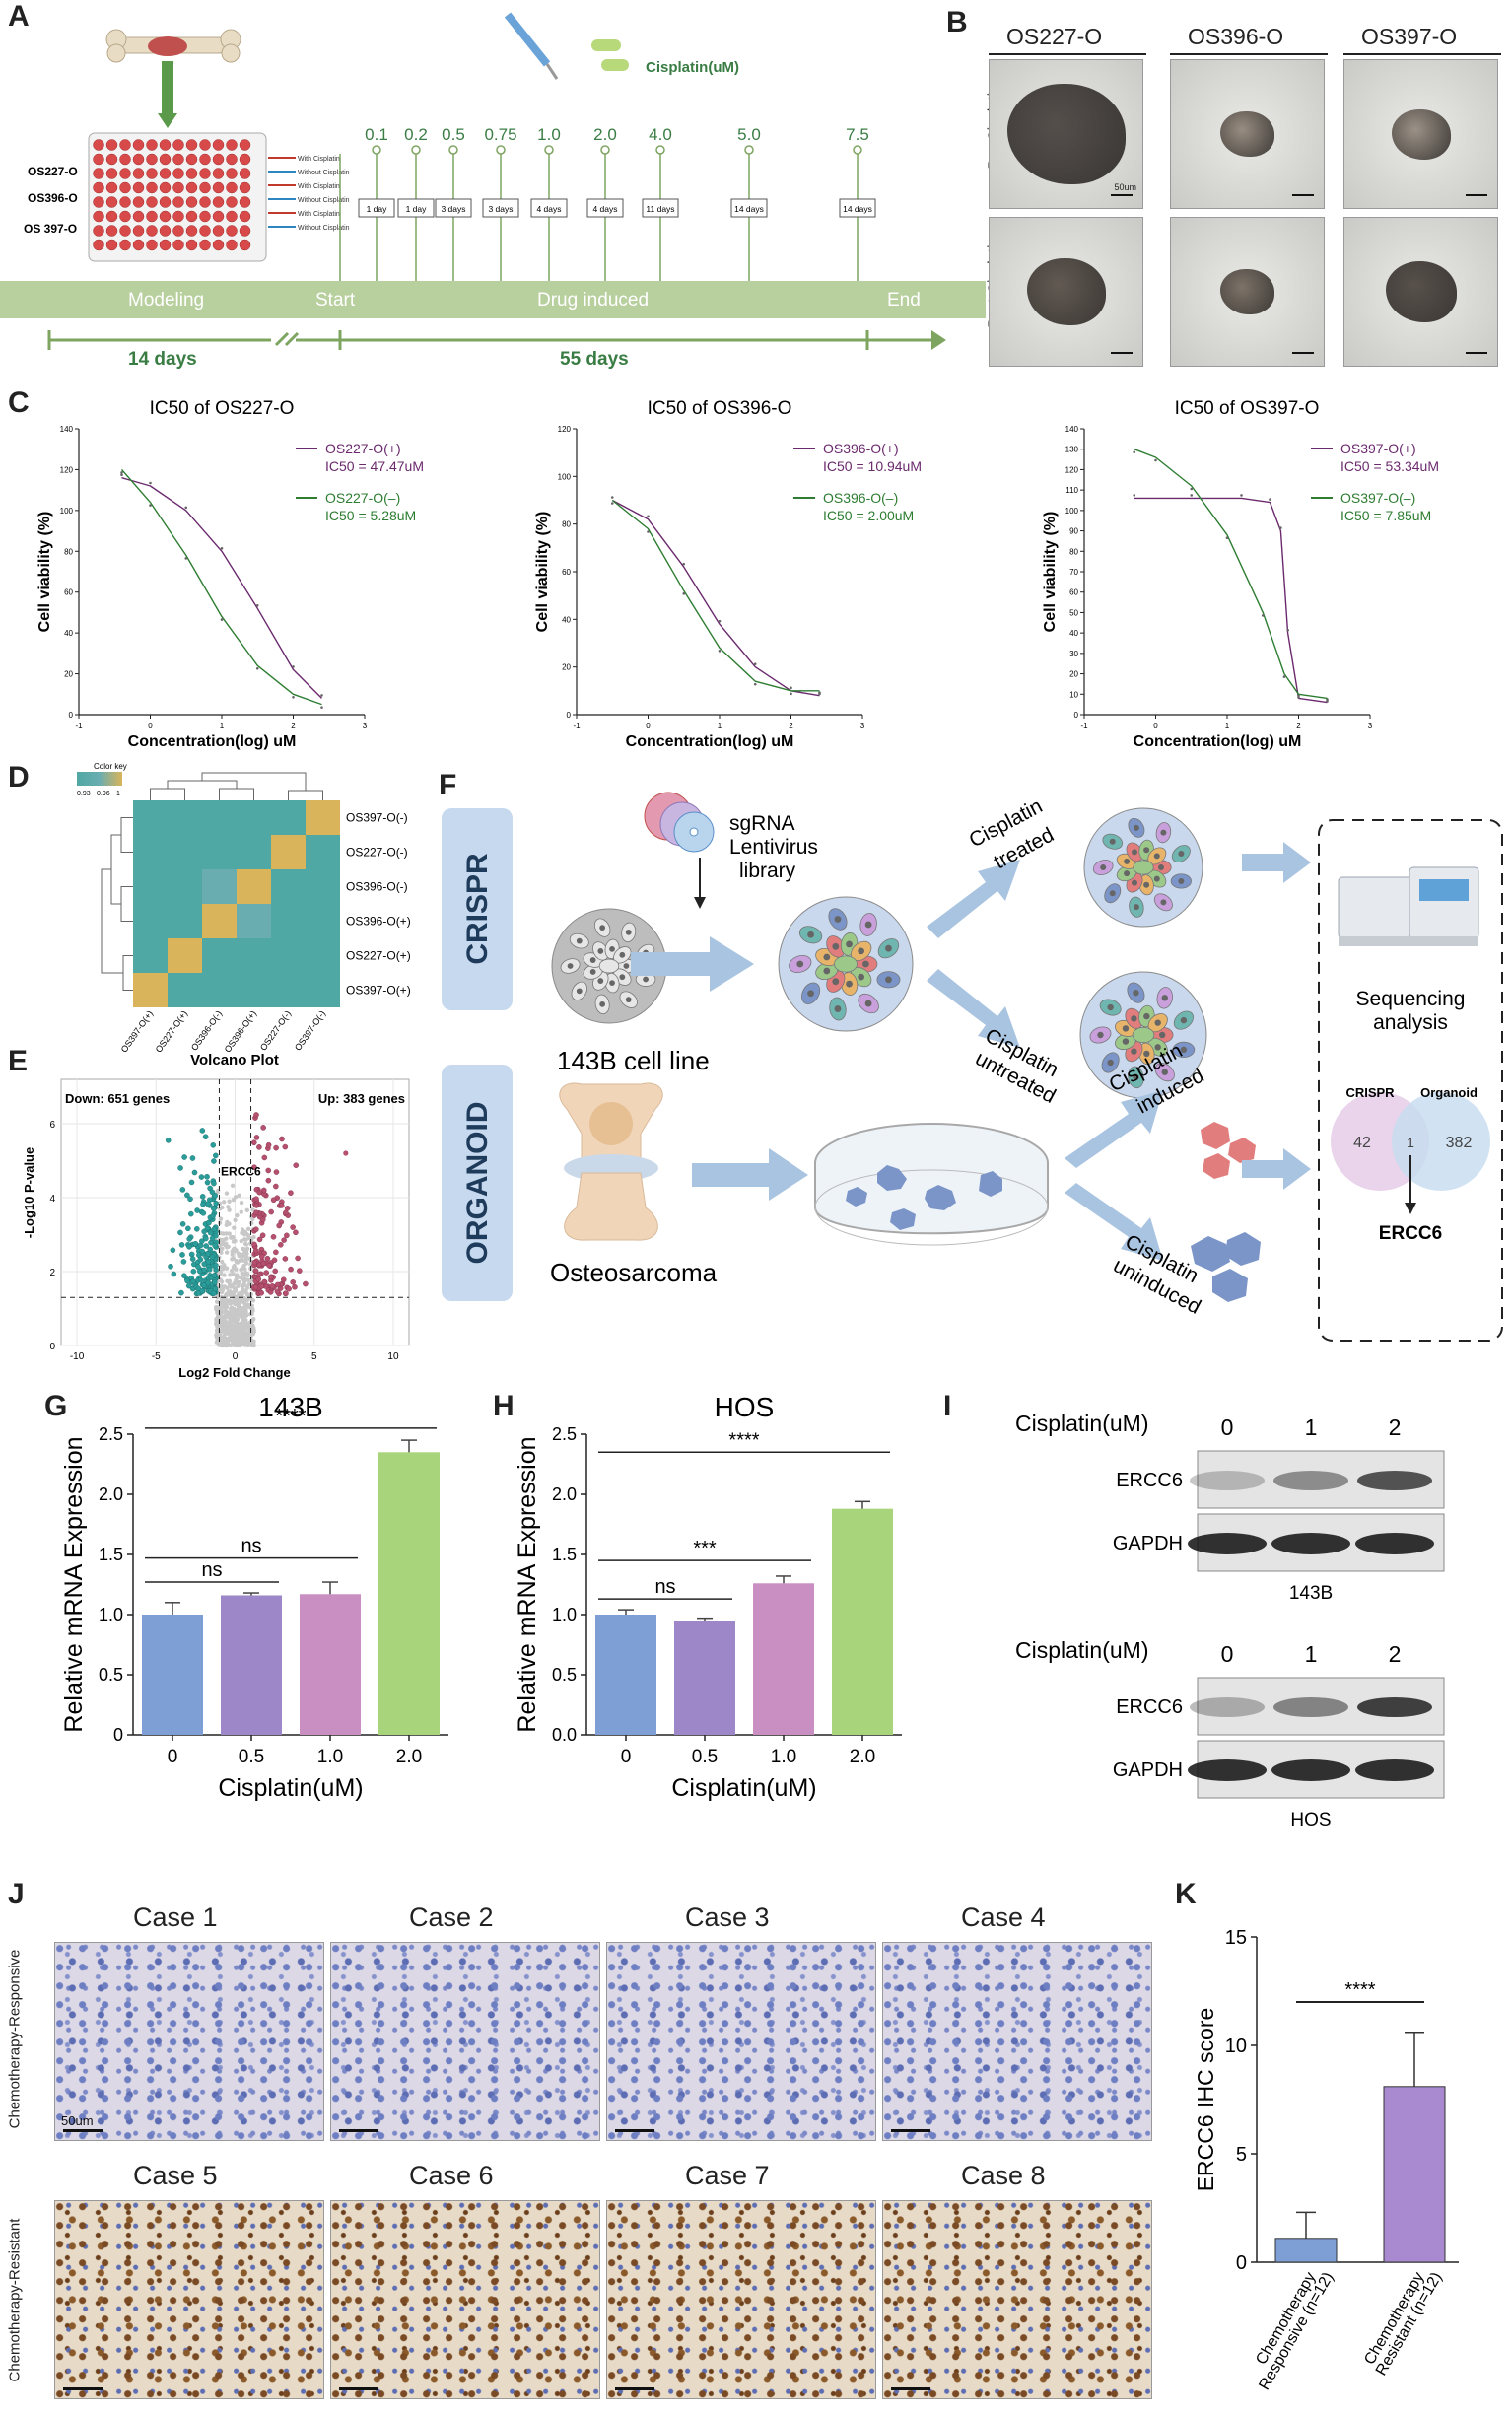 The image size is (1512, 2415). Describe the element at coordinates (1410, 1081) in the screenshot. I see `result-box` at that location.